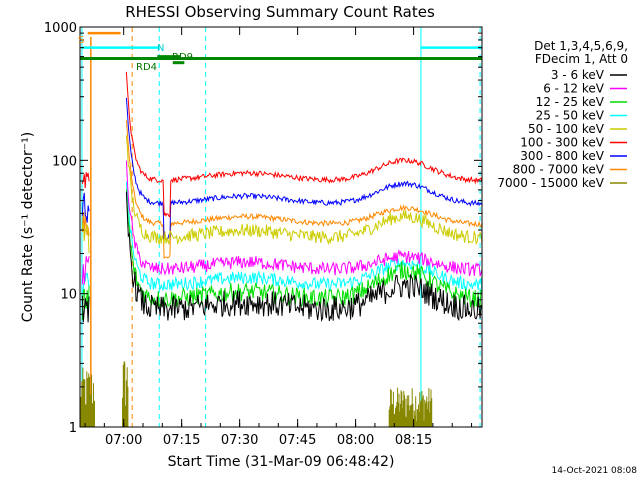 Image resolution: width=640 pixels, height=480 pixels. What do you see at coordinates (181, 440) in the screenshot?
I see `x-tick-label-1: 07:15` at bounding box center [181, 440].